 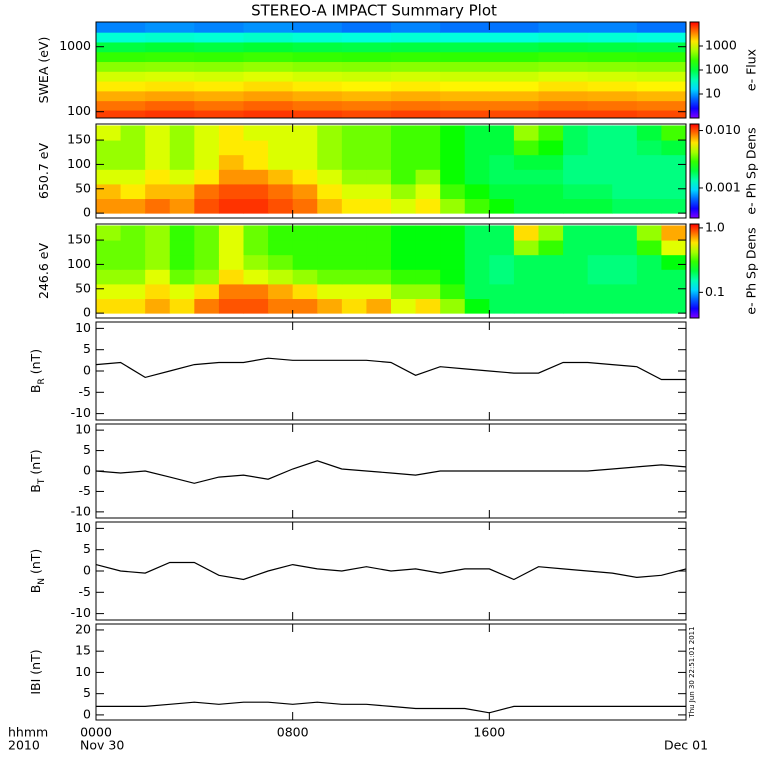 I want to click on y-axis-label: BT (nT), so click(x=37, y=470).